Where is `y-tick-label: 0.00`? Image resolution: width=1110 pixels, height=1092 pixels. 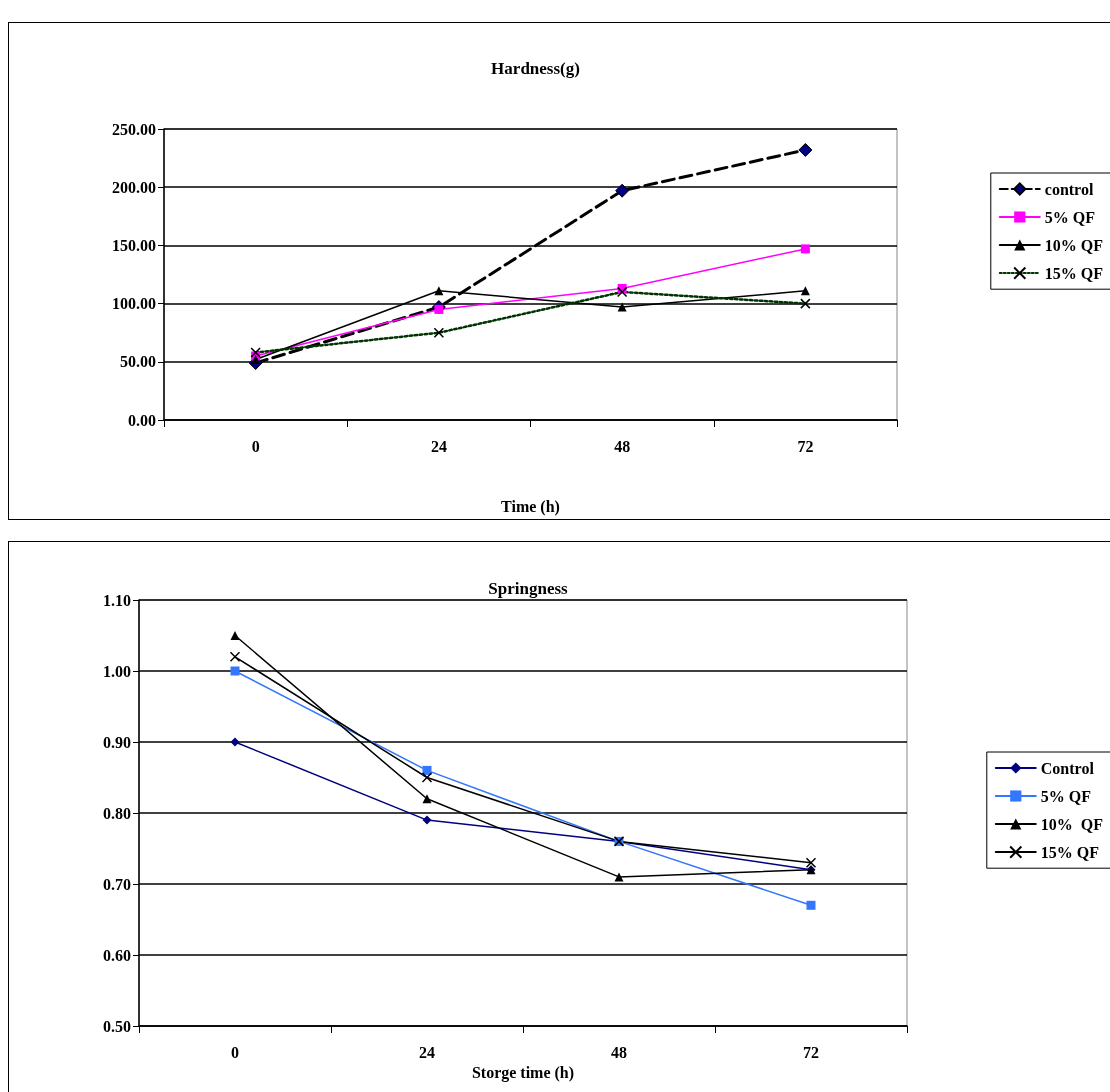
y-tick-label: 0.00 is located at coordinates (142, 420).